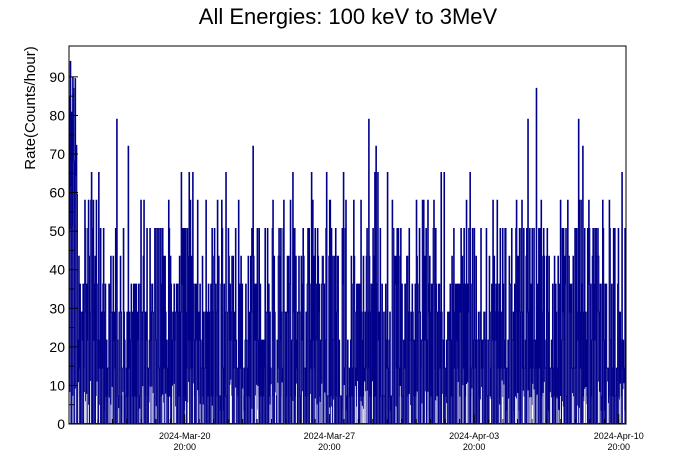  I want to click on x-tick-label-time: 20:00, so click(184, 447).